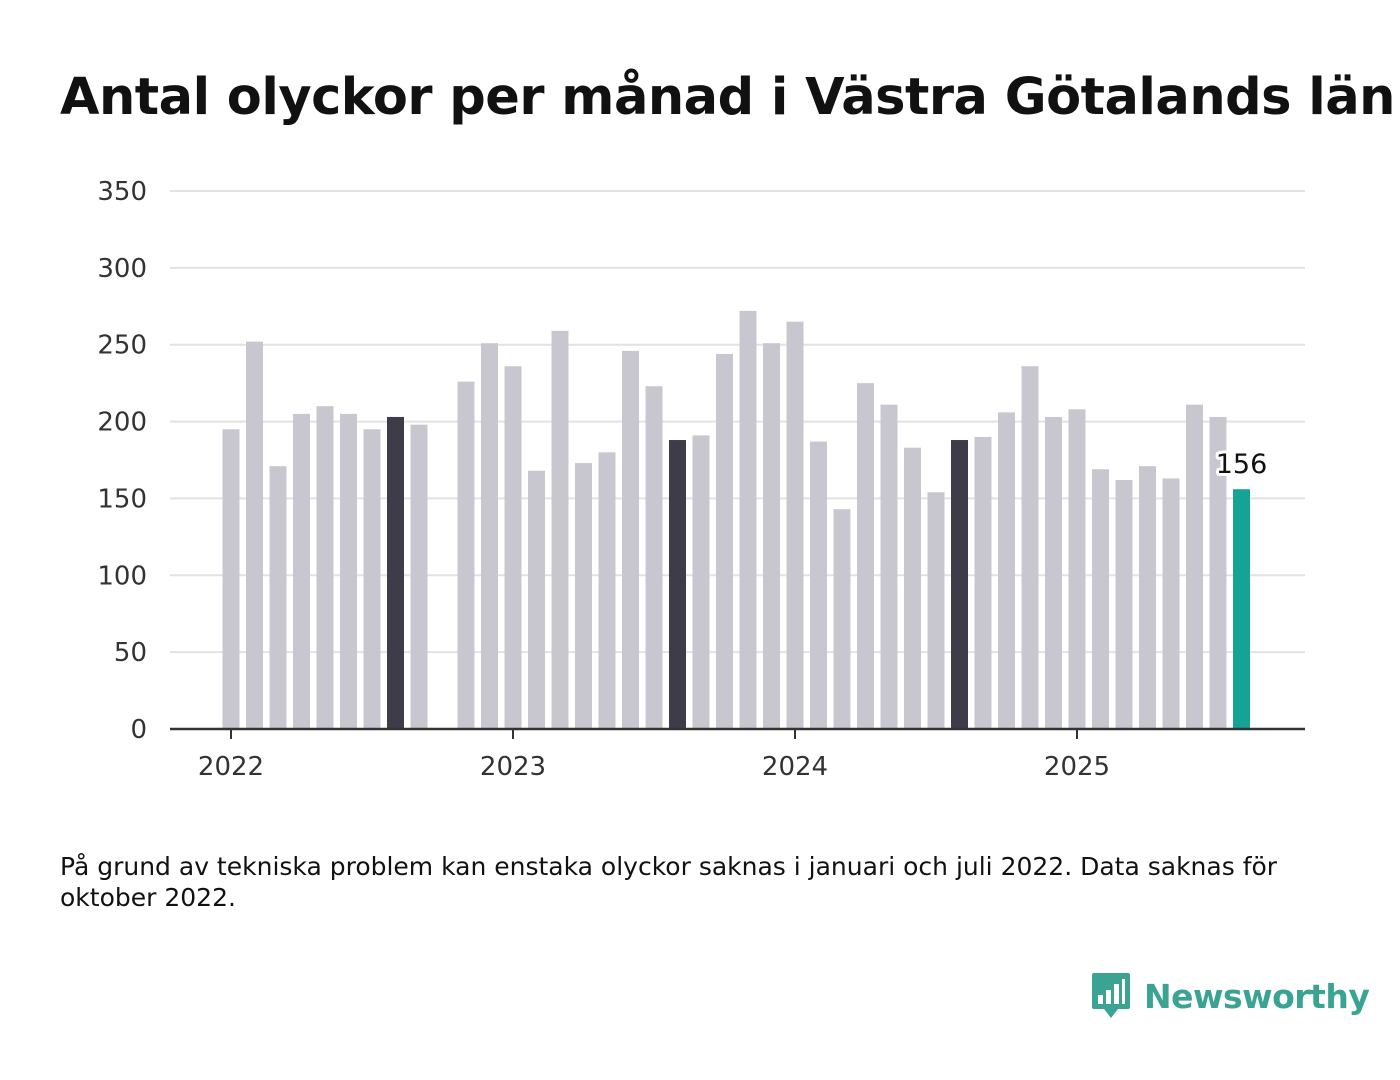 The height and width of the screenshot is (1080, 1400). Describe the element at coordinates (138, 730) in the screenshot. I see `y-tick-label: 0` at that location.